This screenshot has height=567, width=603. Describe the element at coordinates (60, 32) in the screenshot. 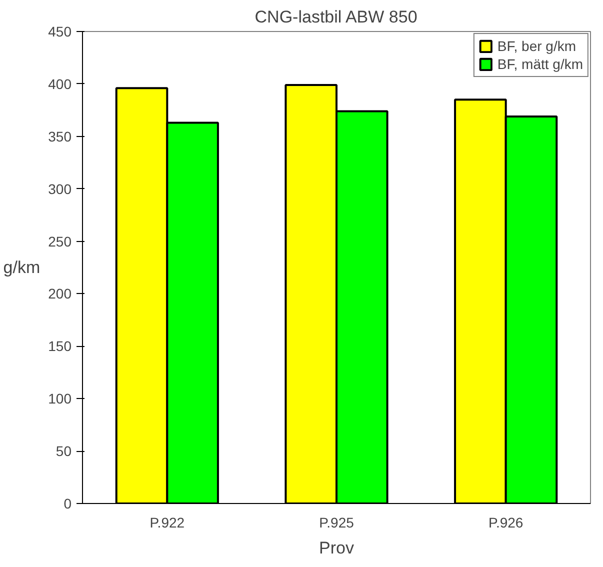

I see `y-tick-label: 450` at that location.